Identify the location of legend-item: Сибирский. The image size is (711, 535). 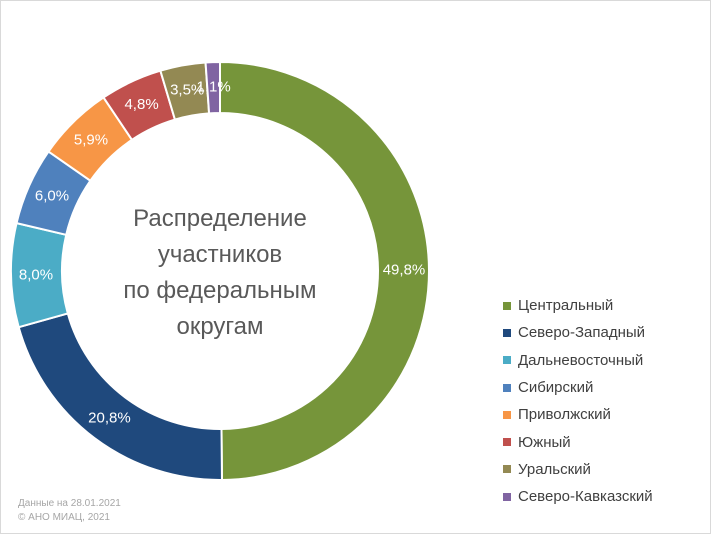
(578, 387).